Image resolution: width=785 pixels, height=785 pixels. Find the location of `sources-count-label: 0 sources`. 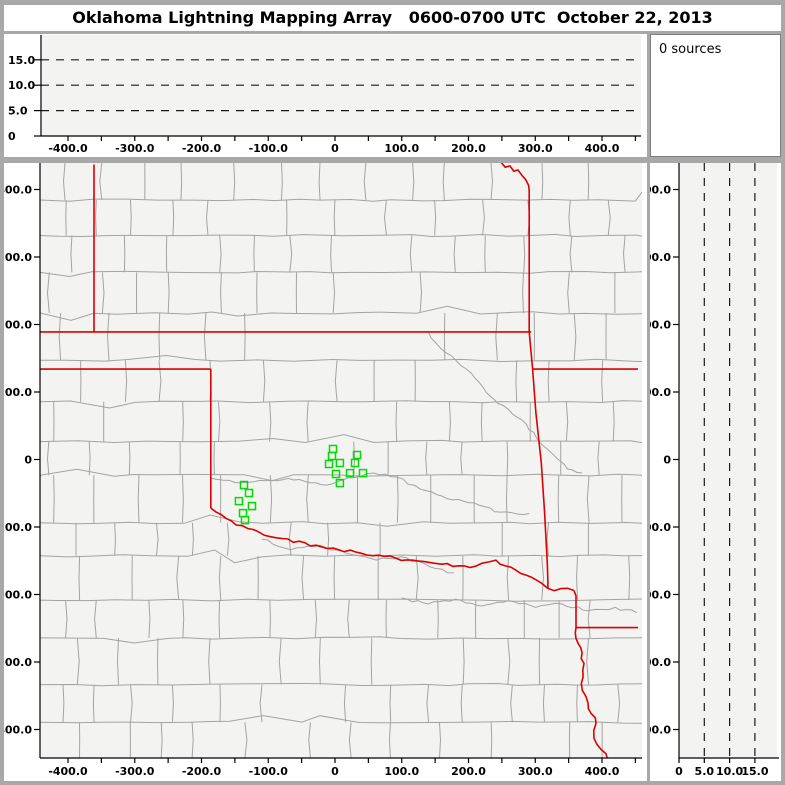

sources-count-label: 0 sources is located at coordinates (690, 49).